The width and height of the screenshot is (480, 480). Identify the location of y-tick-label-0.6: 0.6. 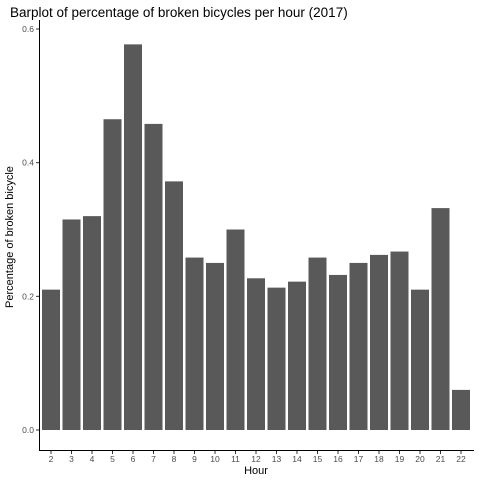
(28, 29).